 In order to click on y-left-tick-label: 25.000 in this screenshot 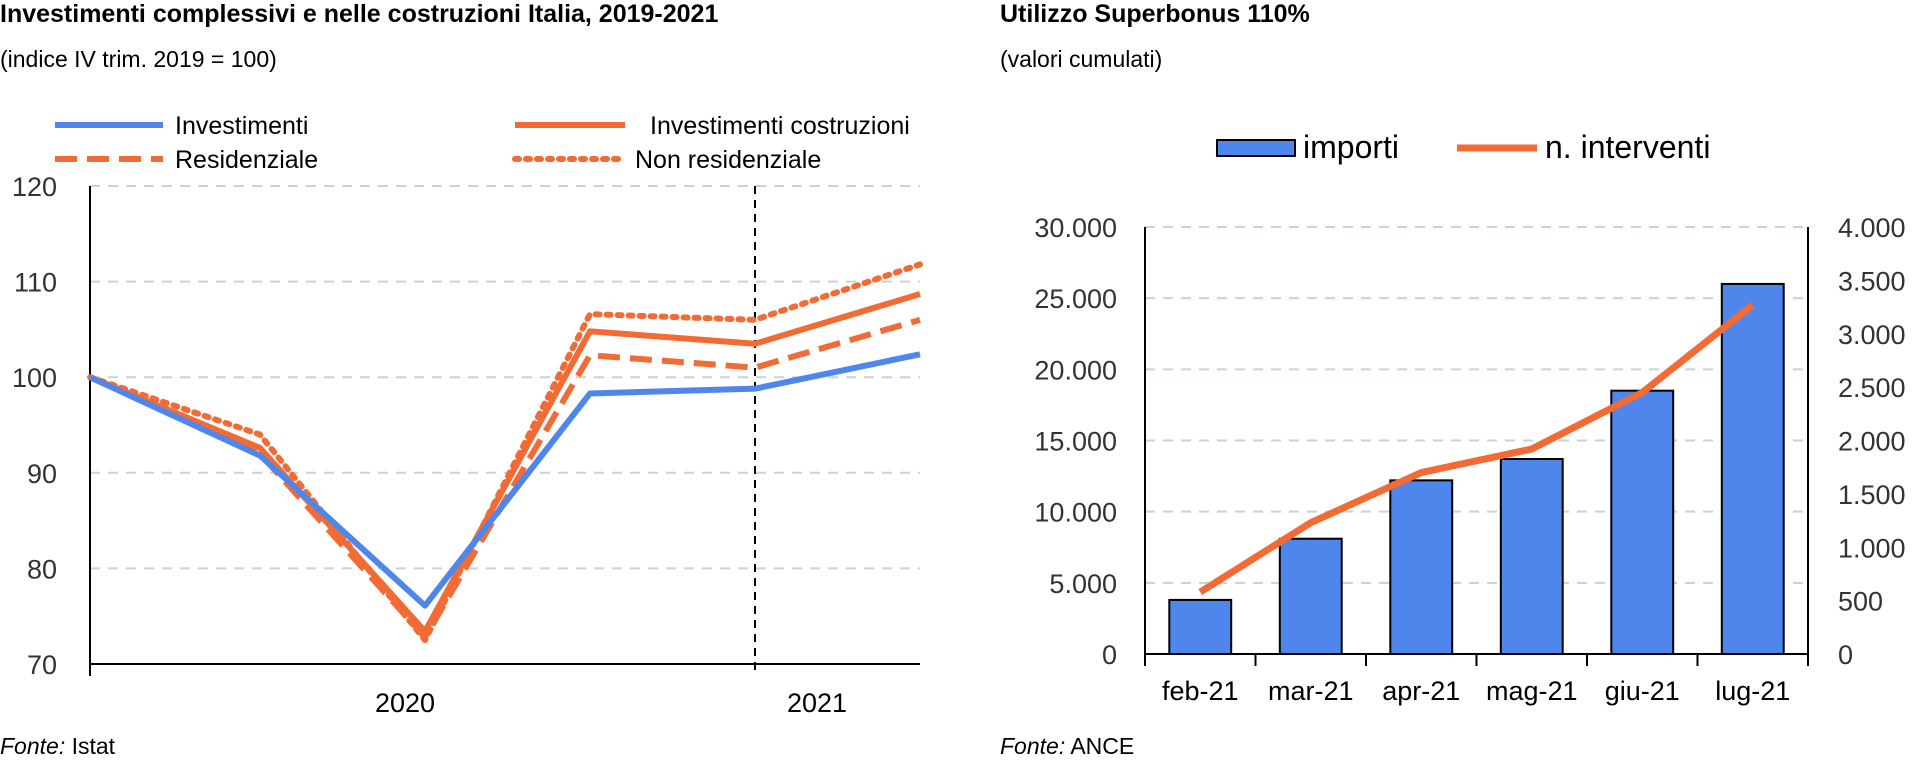, I will do `click(1075, 299)`.